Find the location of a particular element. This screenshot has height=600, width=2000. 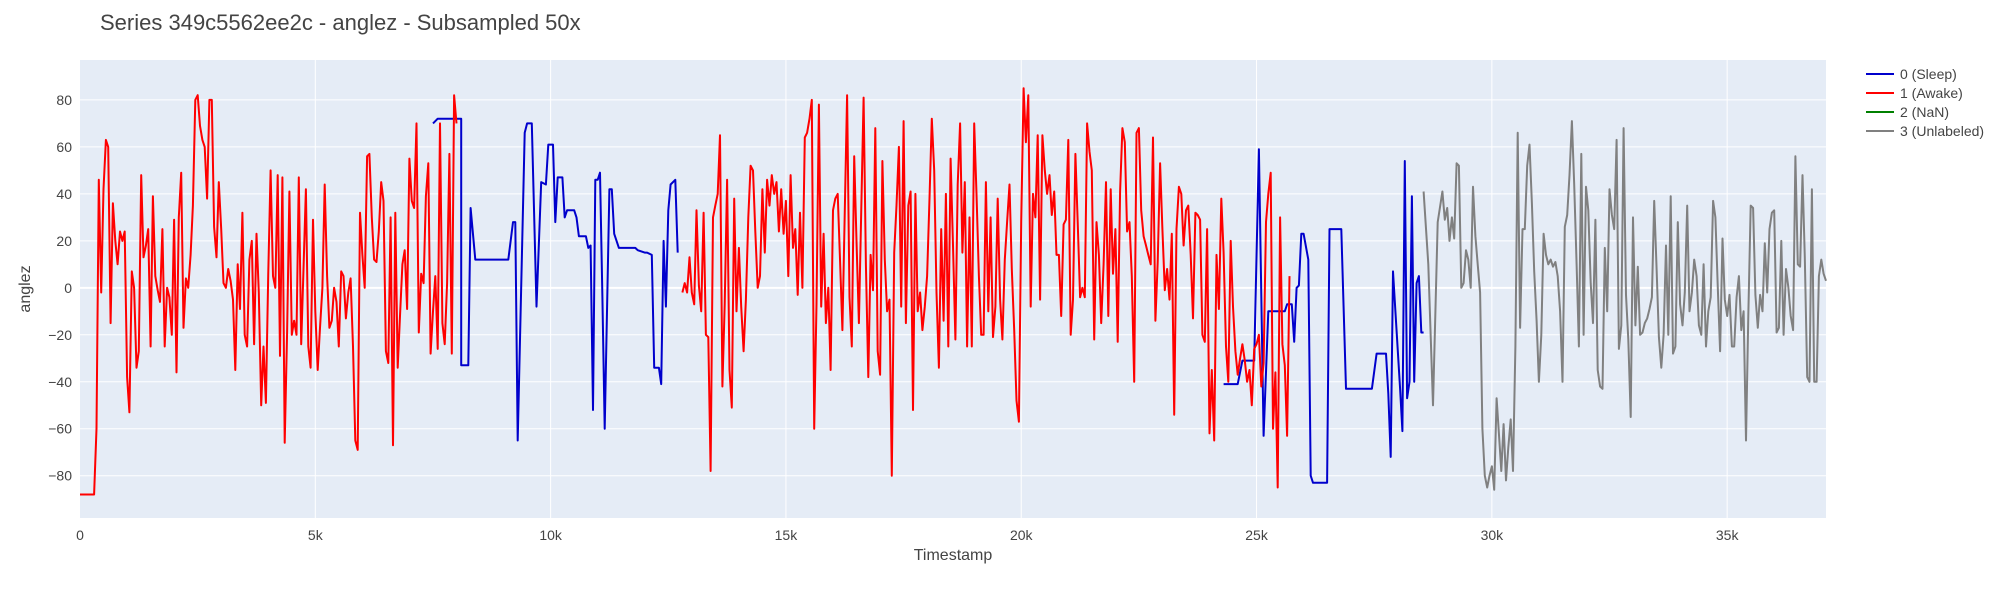

legend-label: 0 (Sleep) is located at coordinates (1928, 74).